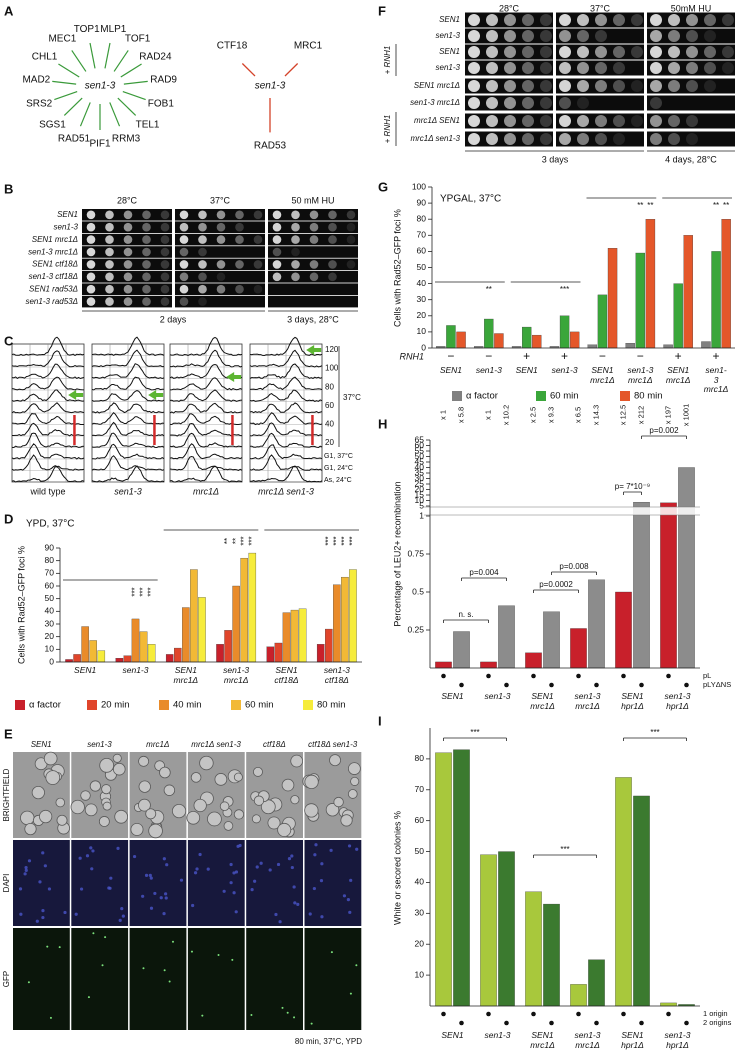 This screenshot has width=740, height=1052. What do you see at coordinates (338, 480) in the screenshot?
I see `reference-label: As, 24°C` at bounding box center [338, 480].